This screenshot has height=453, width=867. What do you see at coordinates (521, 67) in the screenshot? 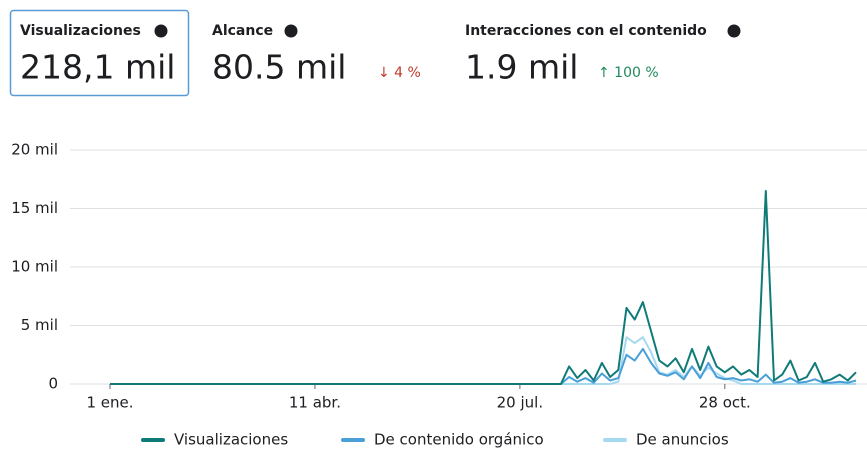
I see `metric-value: 1.9 mil` at bounding box center [521, 67].